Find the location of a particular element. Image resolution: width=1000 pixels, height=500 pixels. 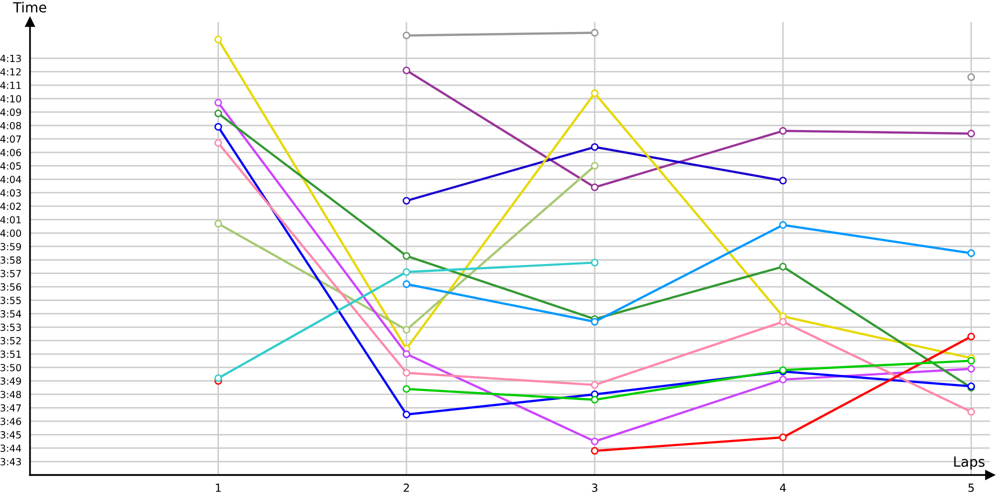

y-tick-label: 3:55 is located at coordinates (10, 300).